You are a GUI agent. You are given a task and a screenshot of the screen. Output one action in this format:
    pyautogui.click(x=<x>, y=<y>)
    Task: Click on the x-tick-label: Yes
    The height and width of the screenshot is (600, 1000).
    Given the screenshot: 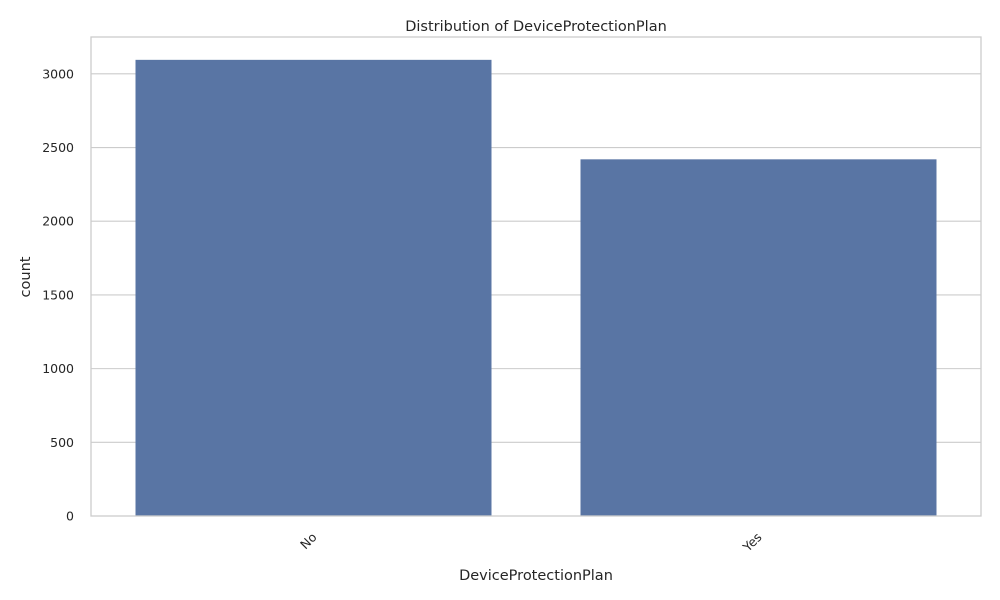 What is the action you would take?
    pyautogui.click(x=752, y=543)
    